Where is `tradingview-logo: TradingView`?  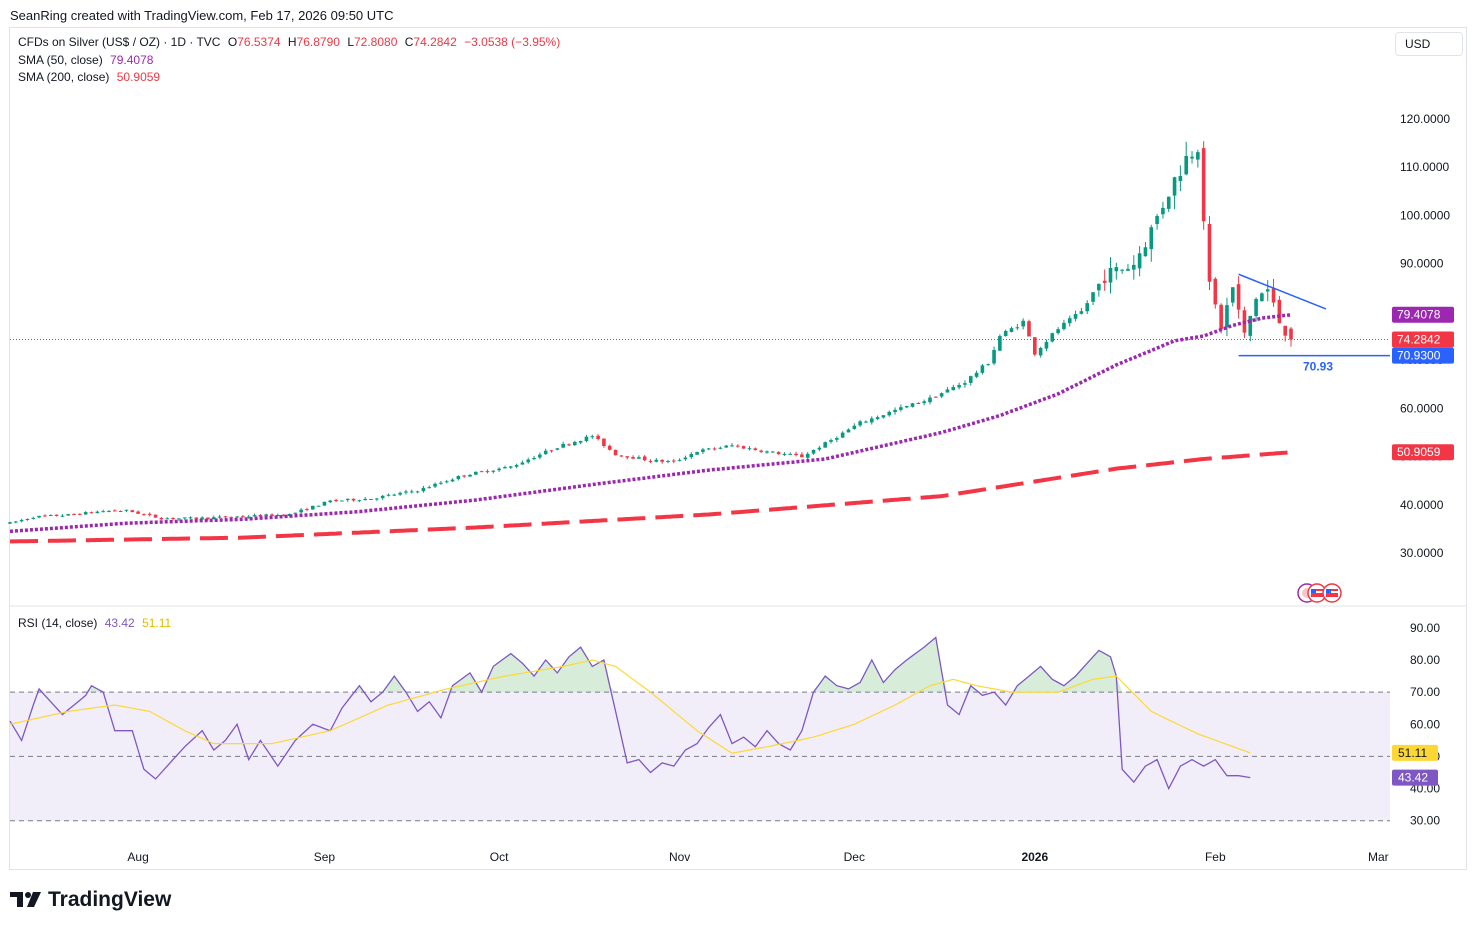
tradingview-logo: TradingView is located at coordinates (90, 900).